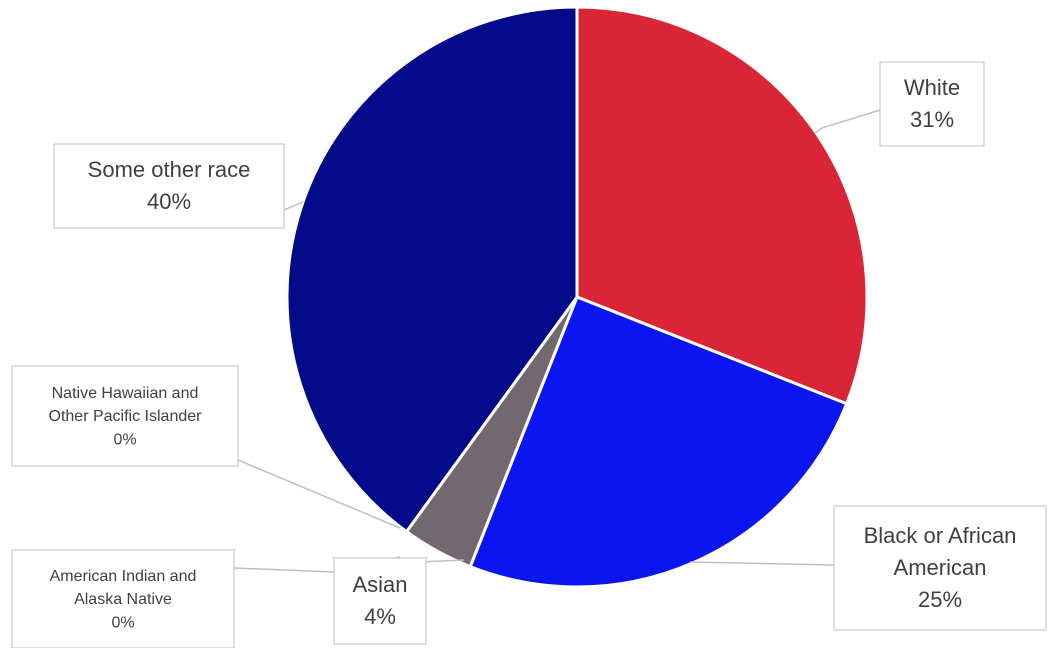 This screenshot has height=648, width=1048. I want to click on label-category: American, so click(940, 567).